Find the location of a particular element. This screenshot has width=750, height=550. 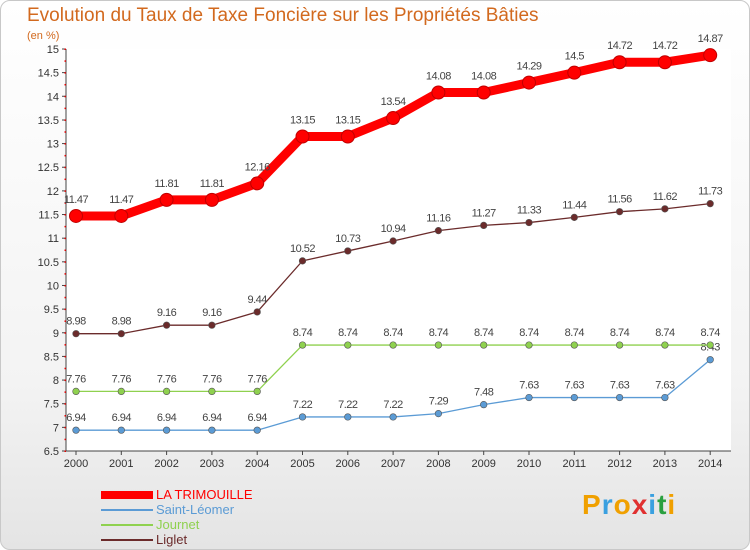

x-tick-label: 2003 is located at coordinates (212, 464).